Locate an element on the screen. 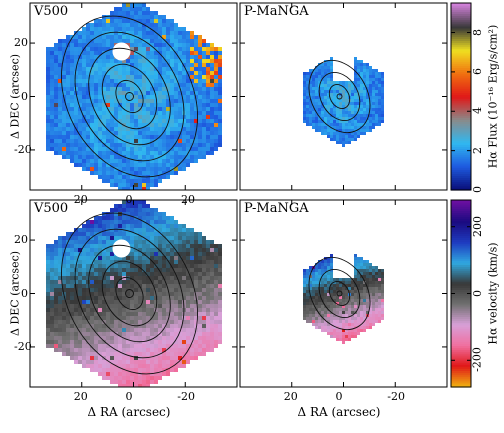 This screenshot has height=433, width=504. y-axis-label: Δ DEC (arcsec) is located at coordinates (15, 293).